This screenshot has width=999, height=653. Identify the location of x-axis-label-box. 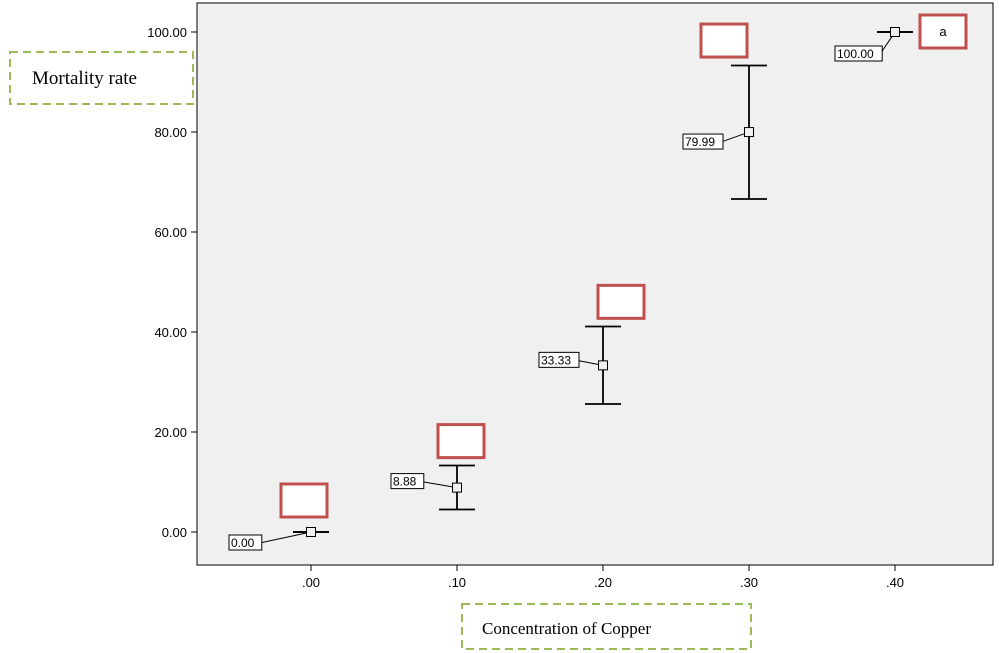
(606, 626).